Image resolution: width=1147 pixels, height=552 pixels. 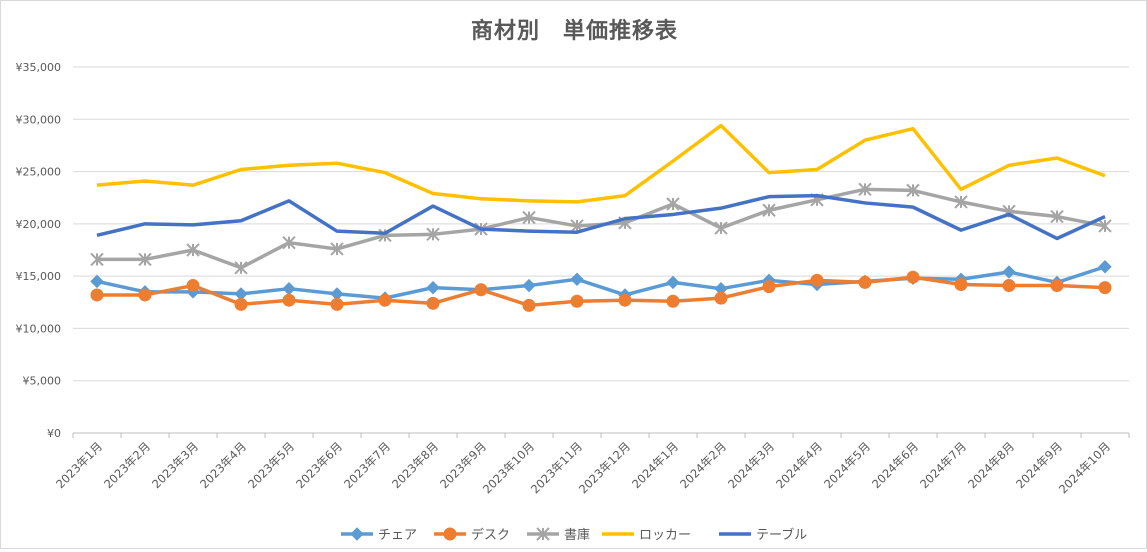 What do you see at coordinates (54, 433) in the screenshot?
I see `y-tick-label: ¥0` at bounding box center [54, 433].